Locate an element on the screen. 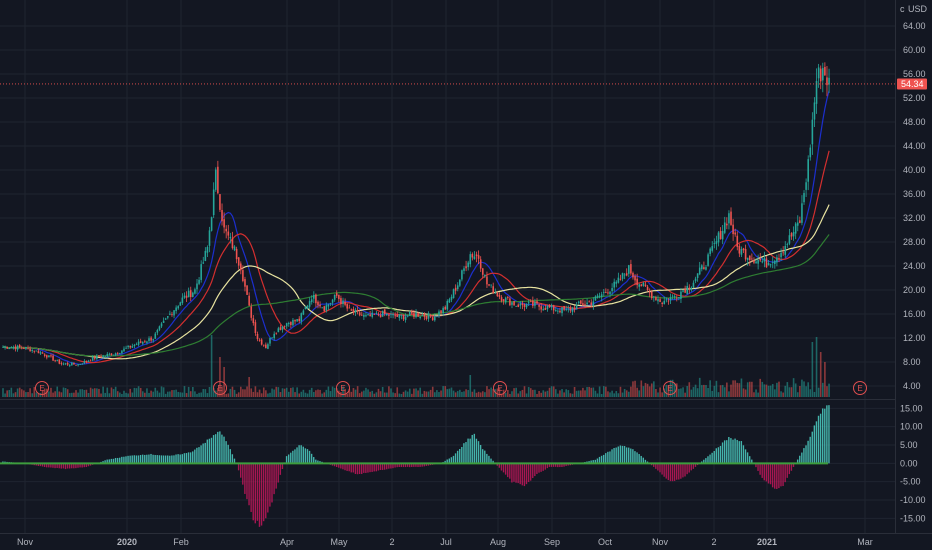  earnings-circle is located at coordinates (343, 388).